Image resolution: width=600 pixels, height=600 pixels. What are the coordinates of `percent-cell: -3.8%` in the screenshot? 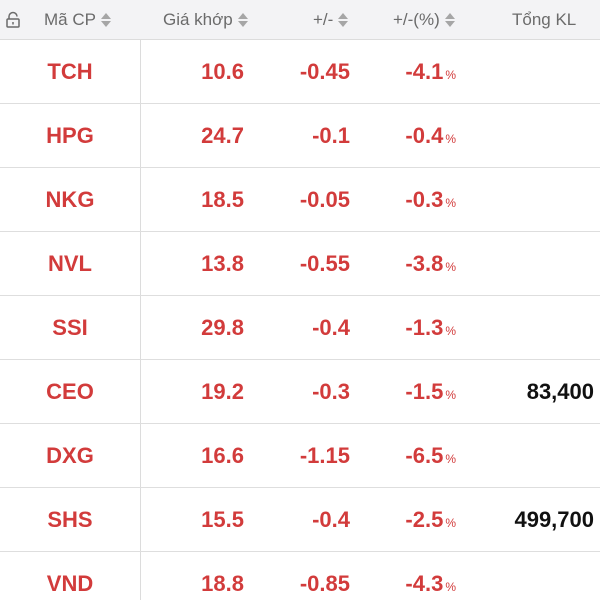 It's located at (403, 263).